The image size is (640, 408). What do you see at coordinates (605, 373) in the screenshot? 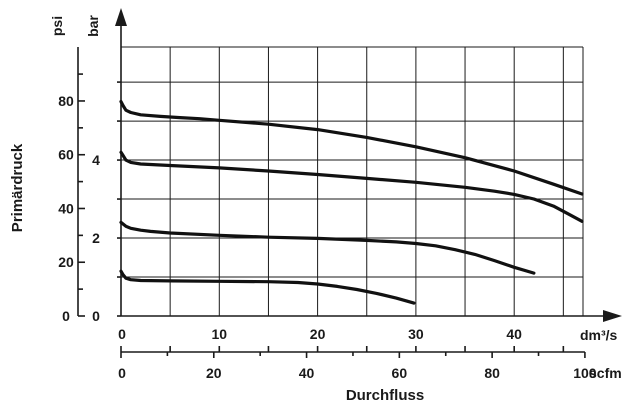
I see `x-secondary-unit-label: scfm` at bounding box center [605, 373].